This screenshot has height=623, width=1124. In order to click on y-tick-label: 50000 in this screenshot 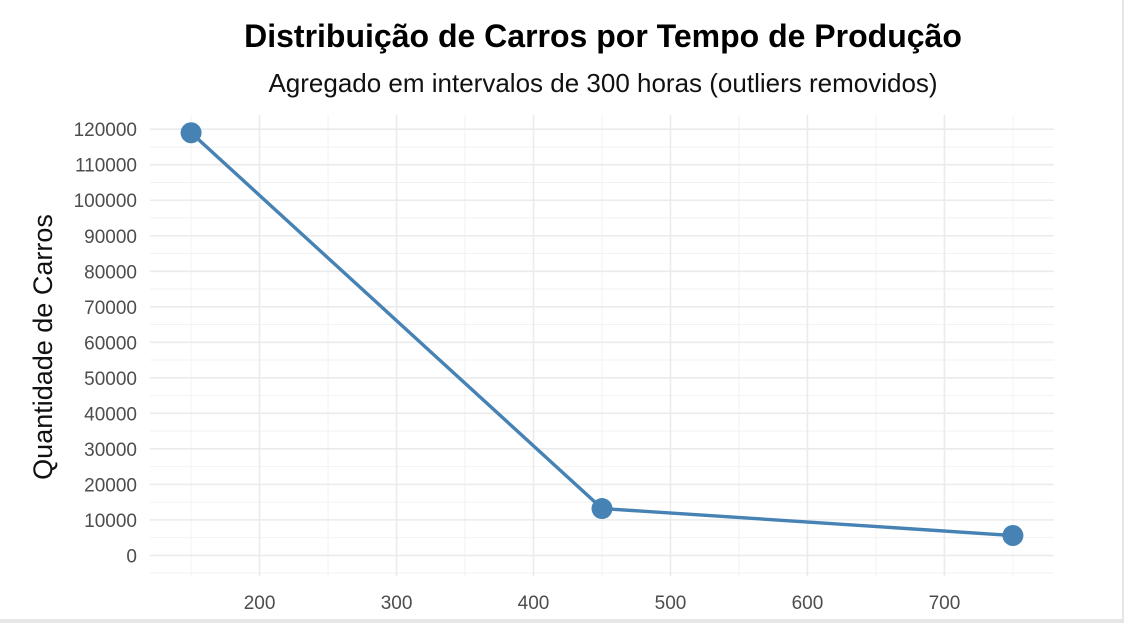, I will do `click(110, 379)`.